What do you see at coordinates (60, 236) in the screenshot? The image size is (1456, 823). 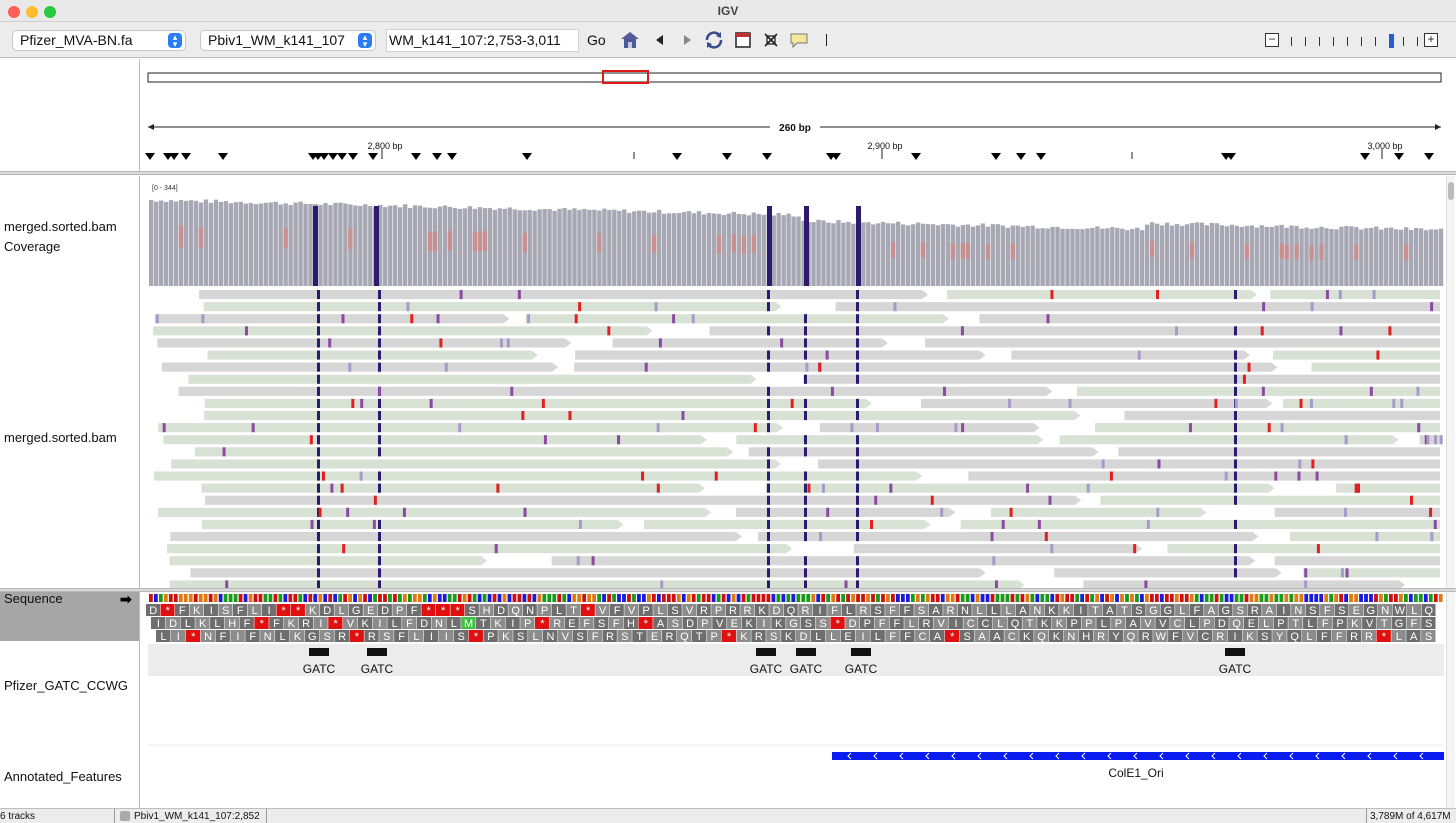 I see `coverage-track-label: merged.sorted.bam Coverage` at bounding box center [60, 236].